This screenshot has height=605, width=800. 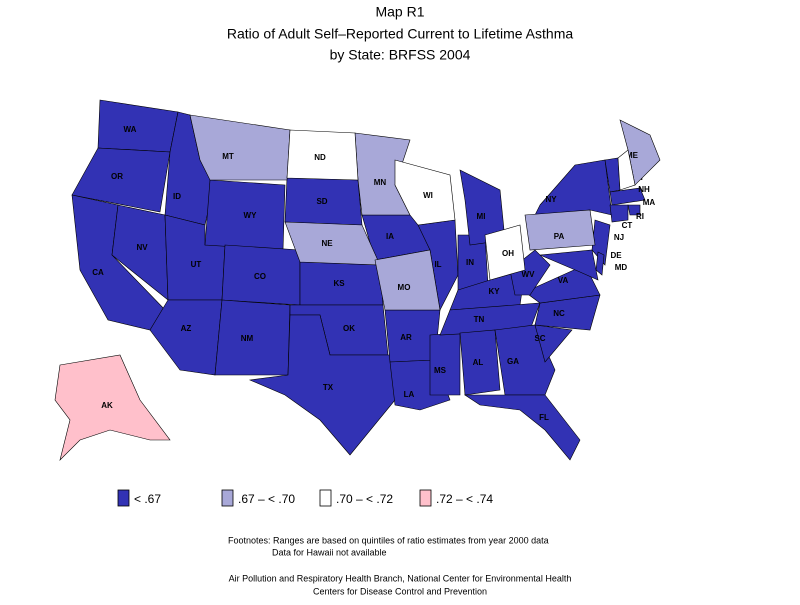 What do you see at coordinates (619, 237) in the screenshot?
I see `state-label: NJ` at bounding box center [619, 237].